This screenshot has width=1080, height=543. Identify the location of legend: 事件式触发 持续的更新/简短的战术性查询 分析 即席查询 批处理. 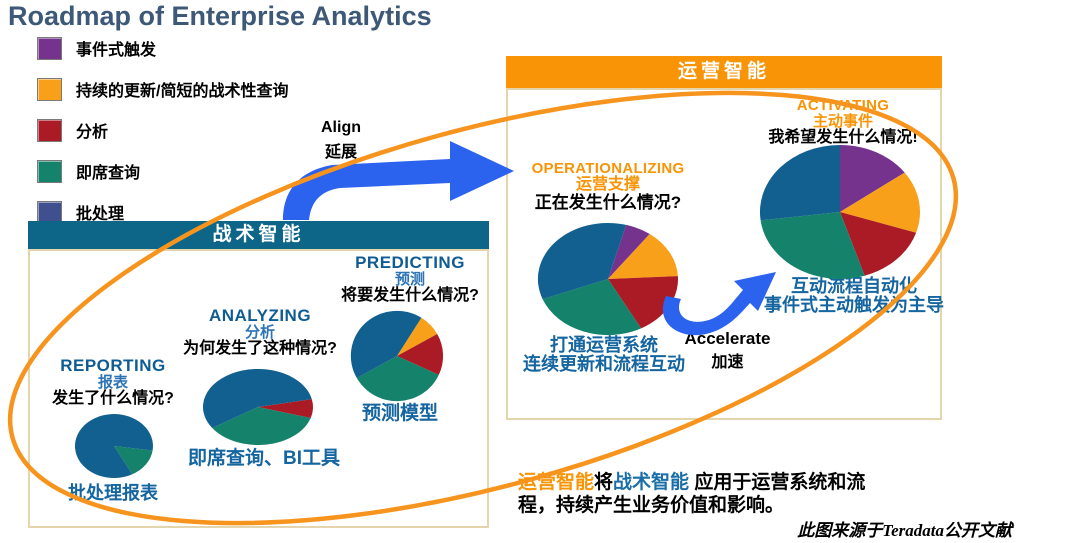
(162, 130).